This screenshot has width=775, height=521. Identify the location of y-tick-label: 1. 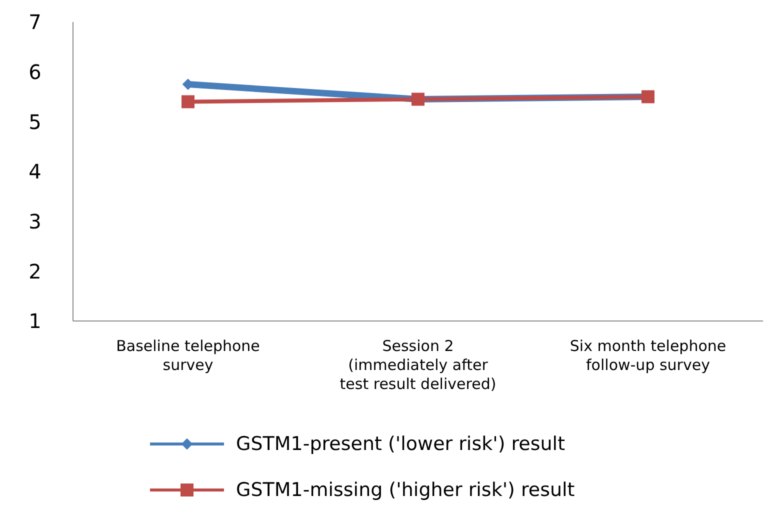
(35, 321).